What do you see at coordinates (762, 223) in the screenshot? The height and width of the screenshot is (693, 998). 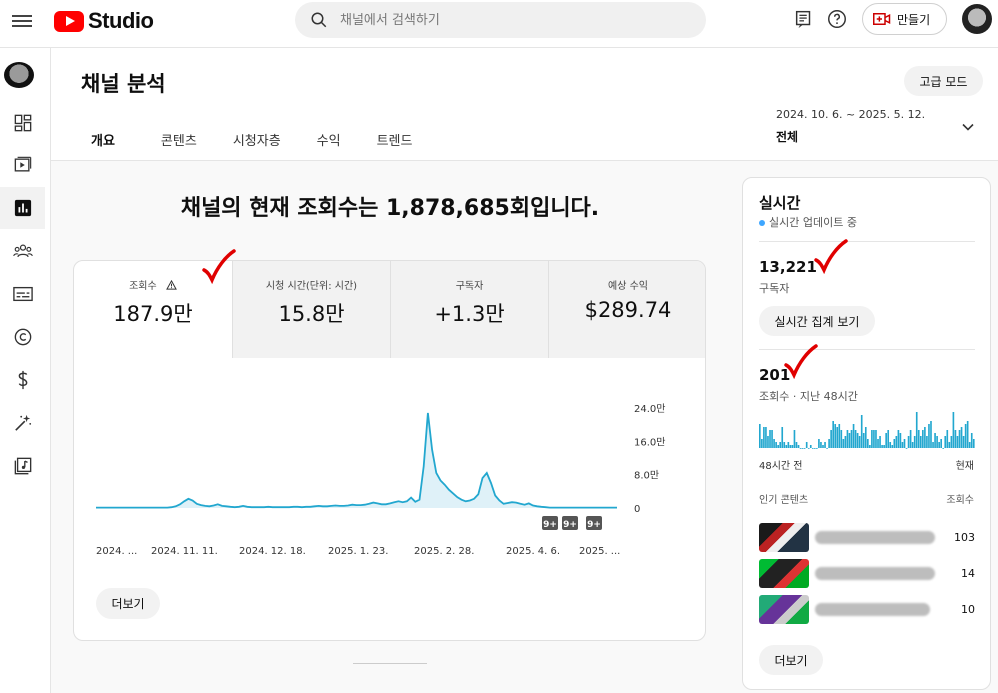 I see `live-dot-icon` at bounding box center [762, 223].